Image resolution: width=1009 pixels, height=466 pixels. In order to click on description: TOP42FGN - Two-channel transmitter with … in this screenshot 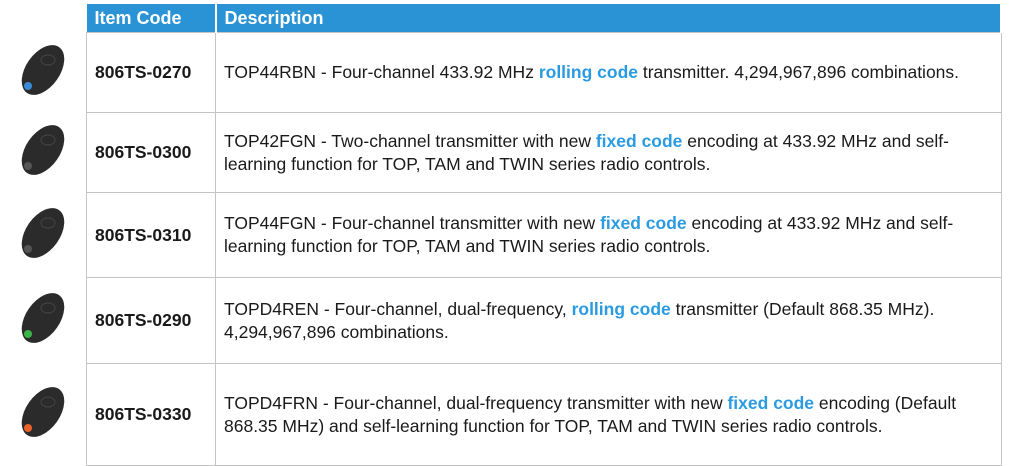, I will do `click(608, 152)`.